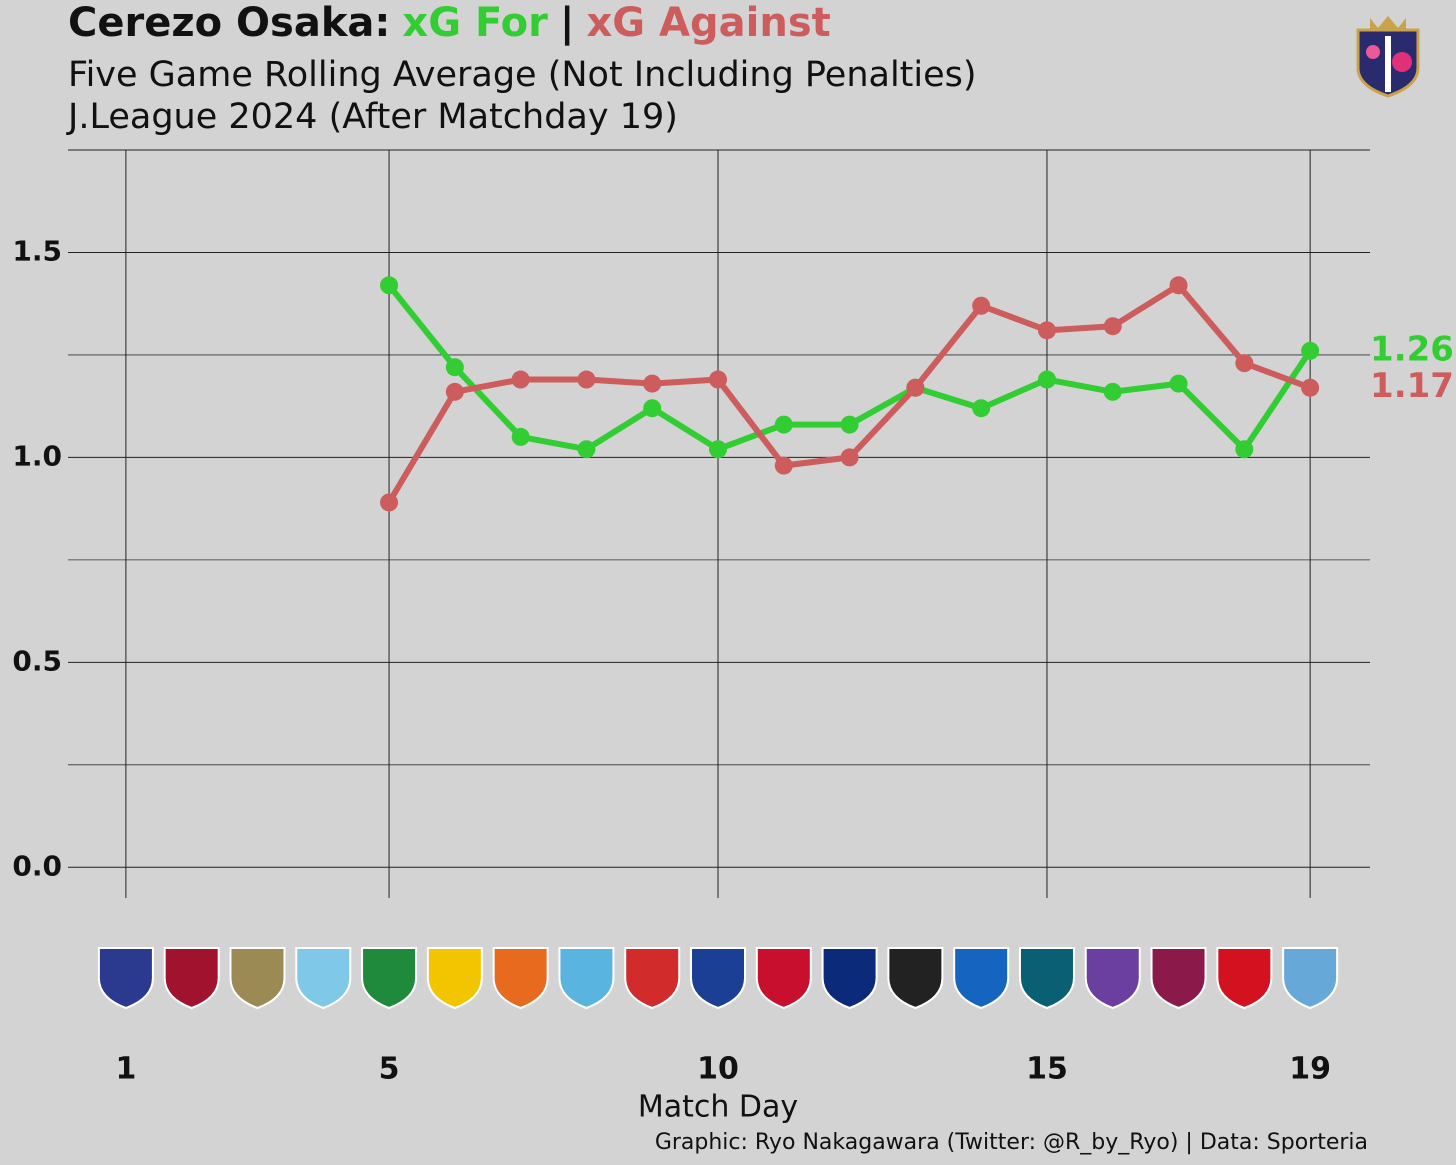 The width and height of the screenshot is (1456, 1165). I want to click on title-part: xG Against, so click(709, 23).